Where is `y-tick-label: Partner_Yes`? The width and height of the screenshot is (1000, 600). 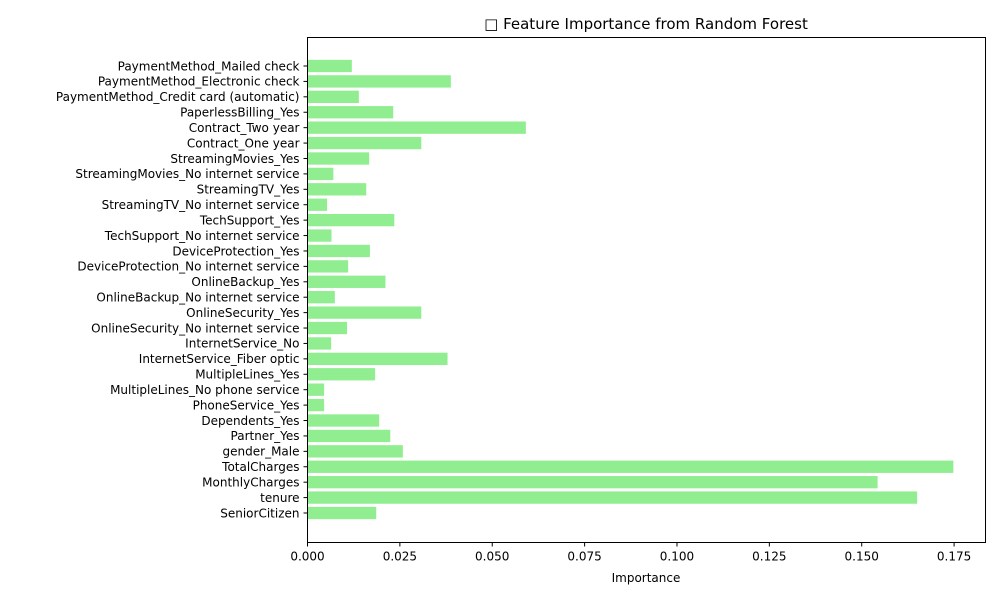 y-tick-label: Partner_Yes is located at coordinates (265, 436).